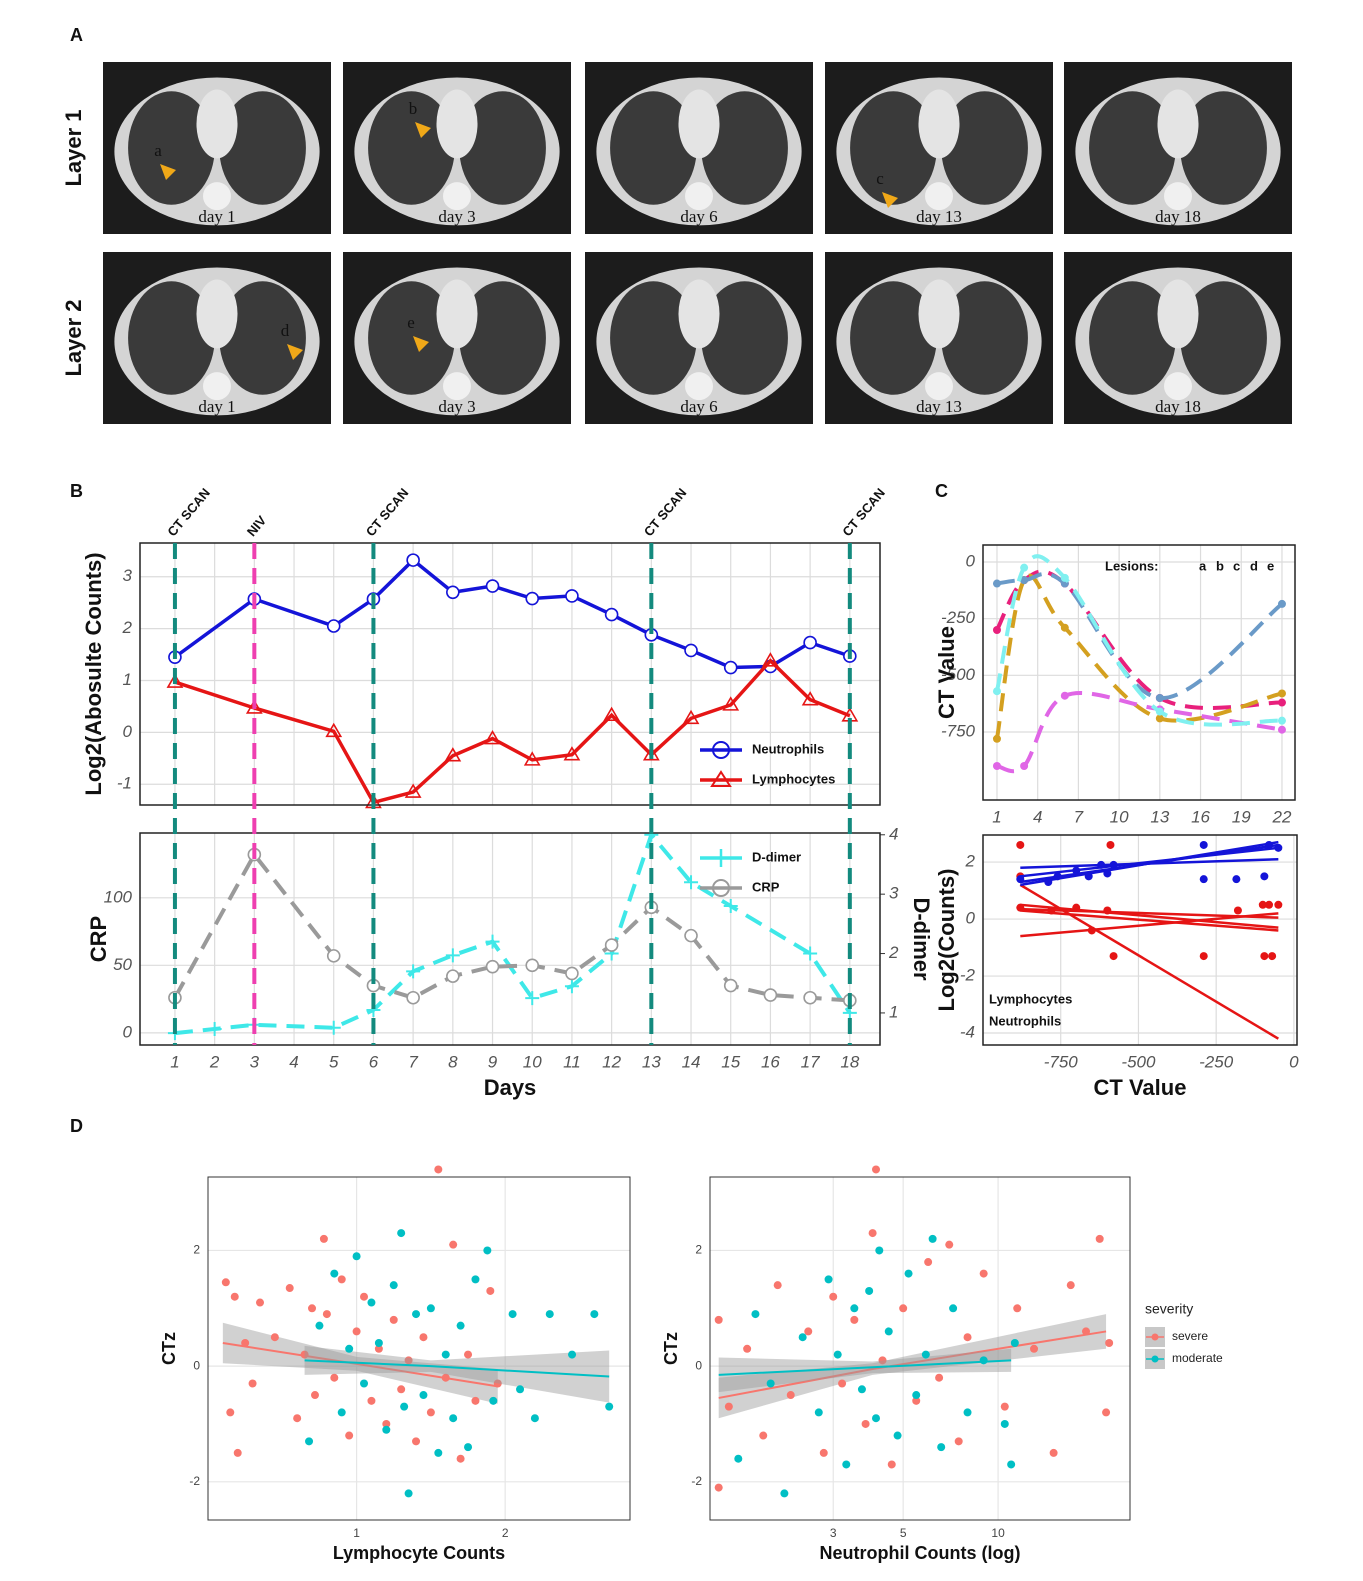 The height and width of the screenshot is (1581, 1363). I want to click on x-tick-label: 18, so click(849, 1061).